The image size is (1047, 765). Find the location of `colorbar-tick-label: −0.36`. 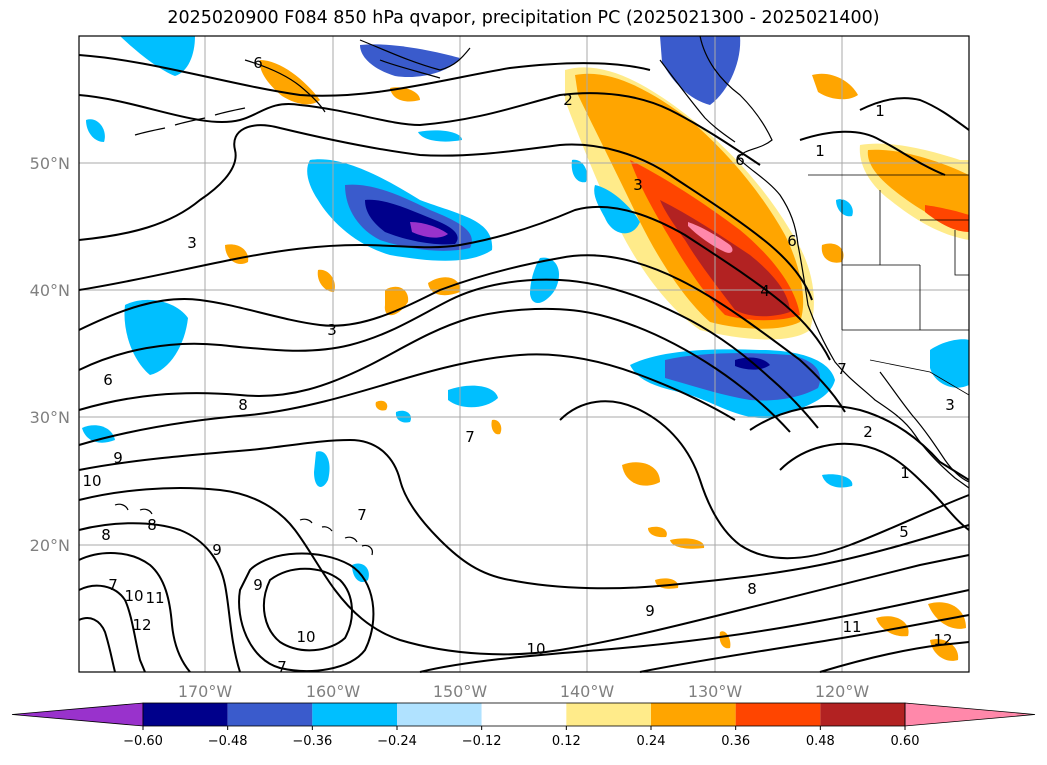

colorbar-tick-label: −0.36 is located at coordinates (312, 741).